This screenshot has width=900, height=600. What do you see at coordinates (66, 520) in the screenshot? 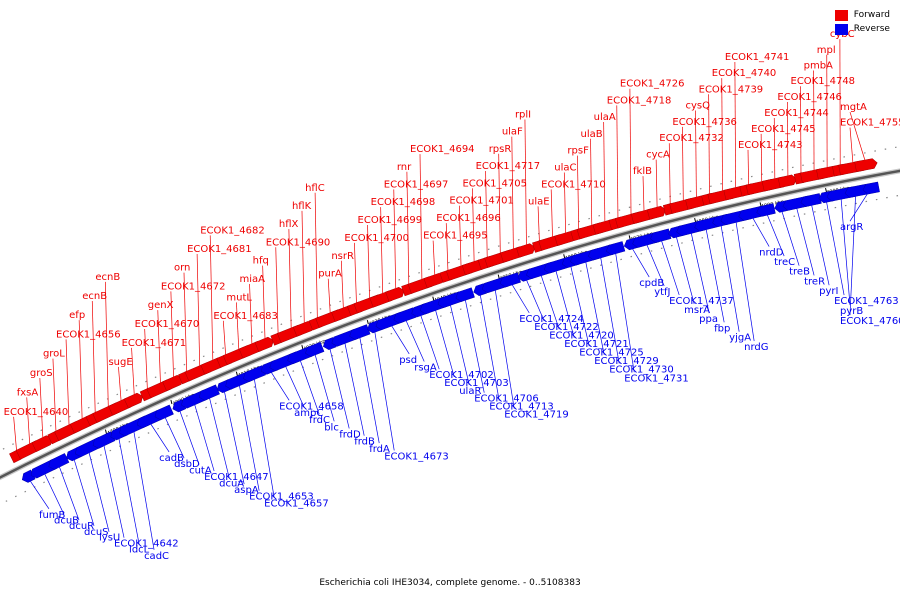
I see `reverse-gene-label: dcuB` at bounding box center [66, 520].